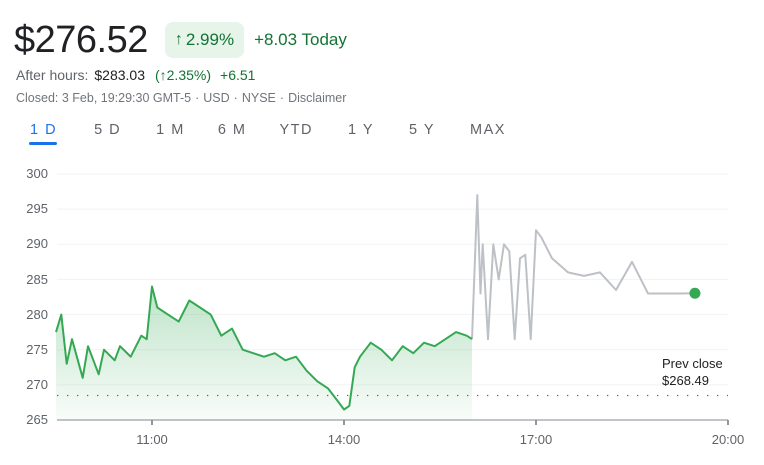 Image resolution: width=764 pixels, height=465 pixels. Describe the element at coordinates (52, 75) in the screenshot. I see `after-hours-label: After hours:` at that location.